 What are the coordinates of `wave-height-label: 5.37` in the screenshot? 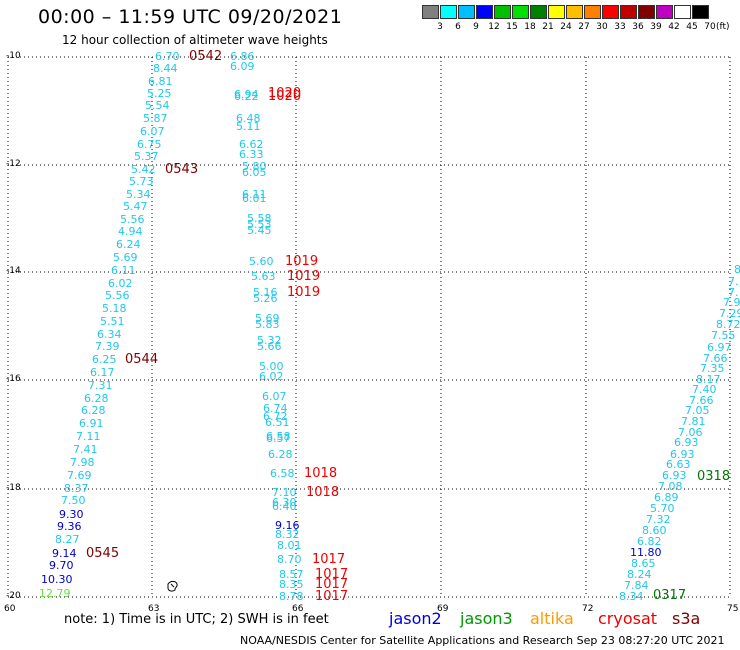 It's located at (146, 156).